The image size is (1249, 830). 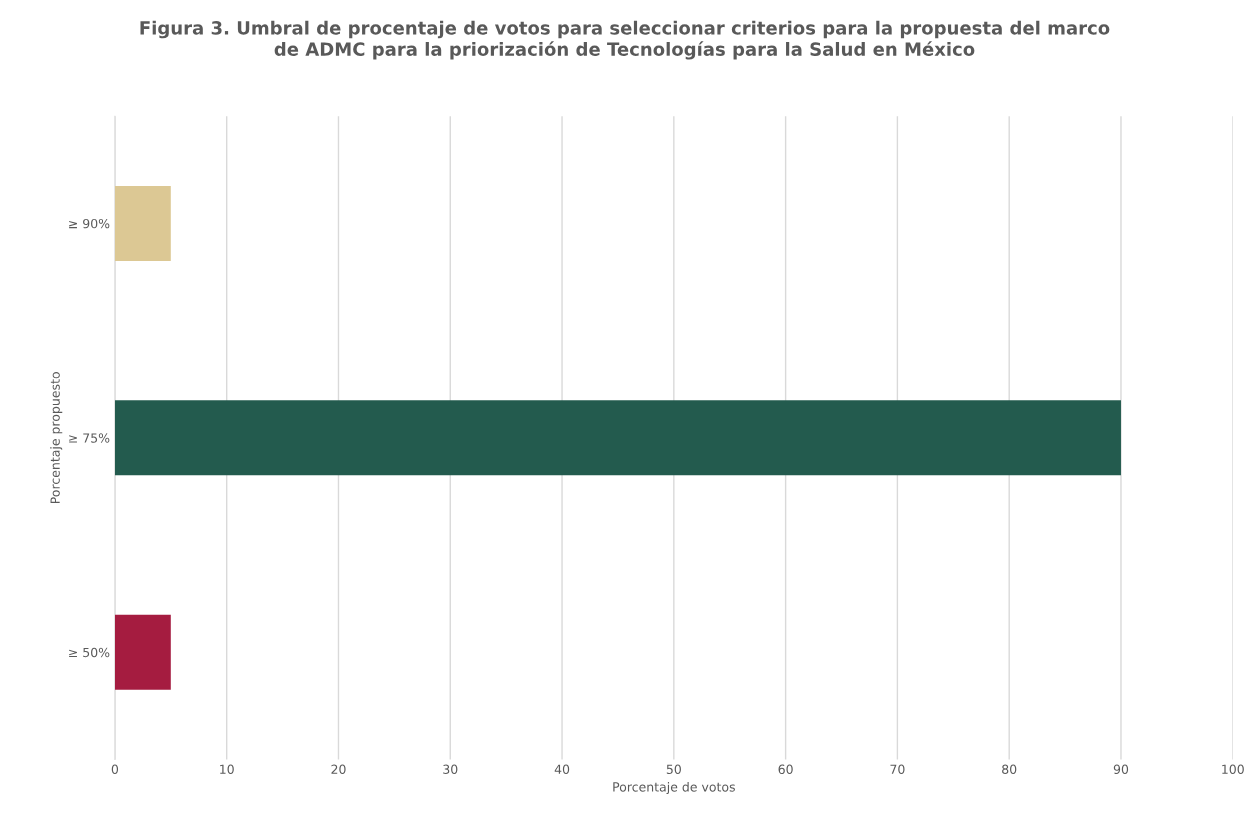 I want to click on x-tick-label: 40, so click(x=562, y=769).